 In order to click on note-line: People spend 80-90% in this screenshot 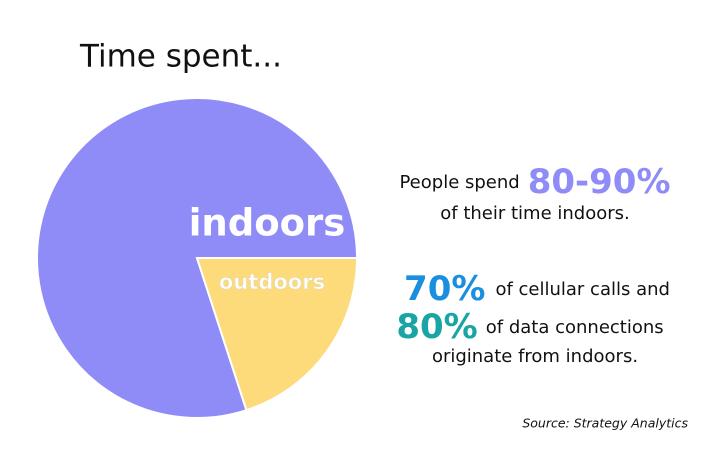, I will do `click(534, 182)`.